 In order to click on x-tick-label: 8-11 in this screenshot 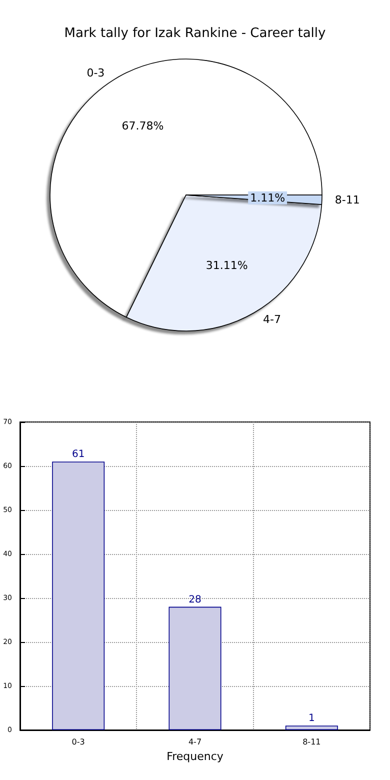, I will do `click(311, 742)`.